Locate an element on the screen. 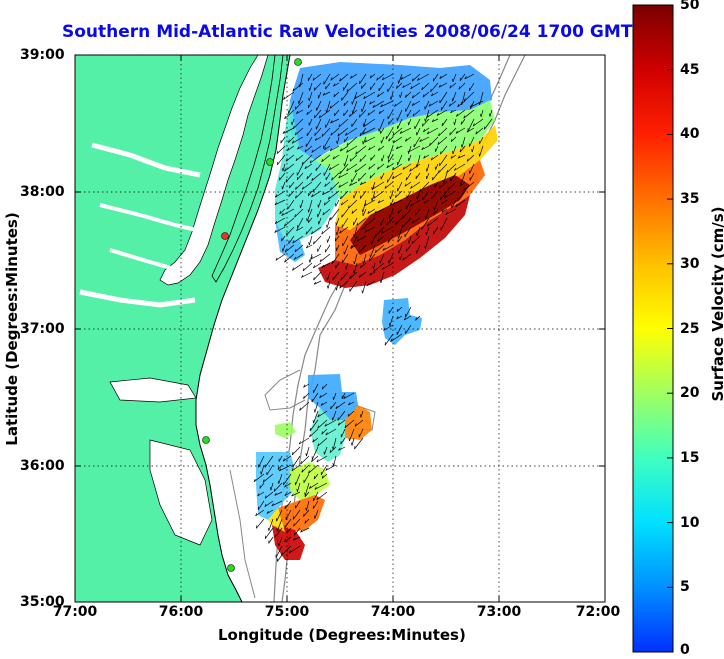  y-tick-label: 38:00 is located at coordinates (42, 192).